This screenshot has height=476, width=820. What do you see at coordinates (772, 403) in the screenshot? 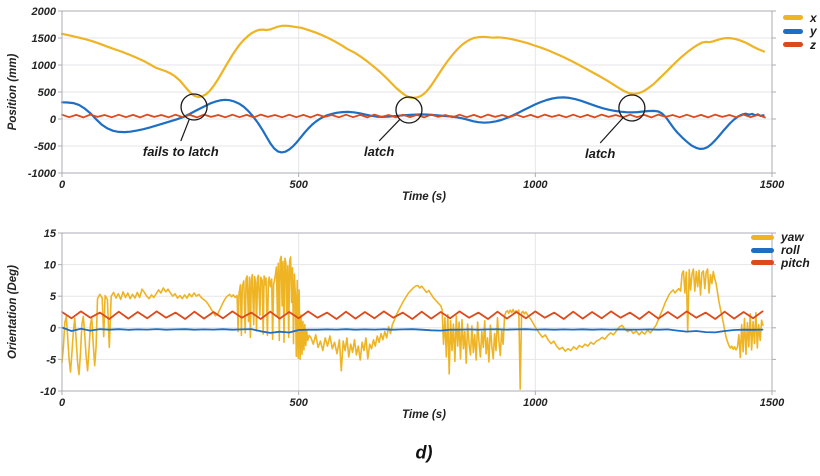
I see `orientation-x-tick-label: 1500` at bounding box center [772, 403].